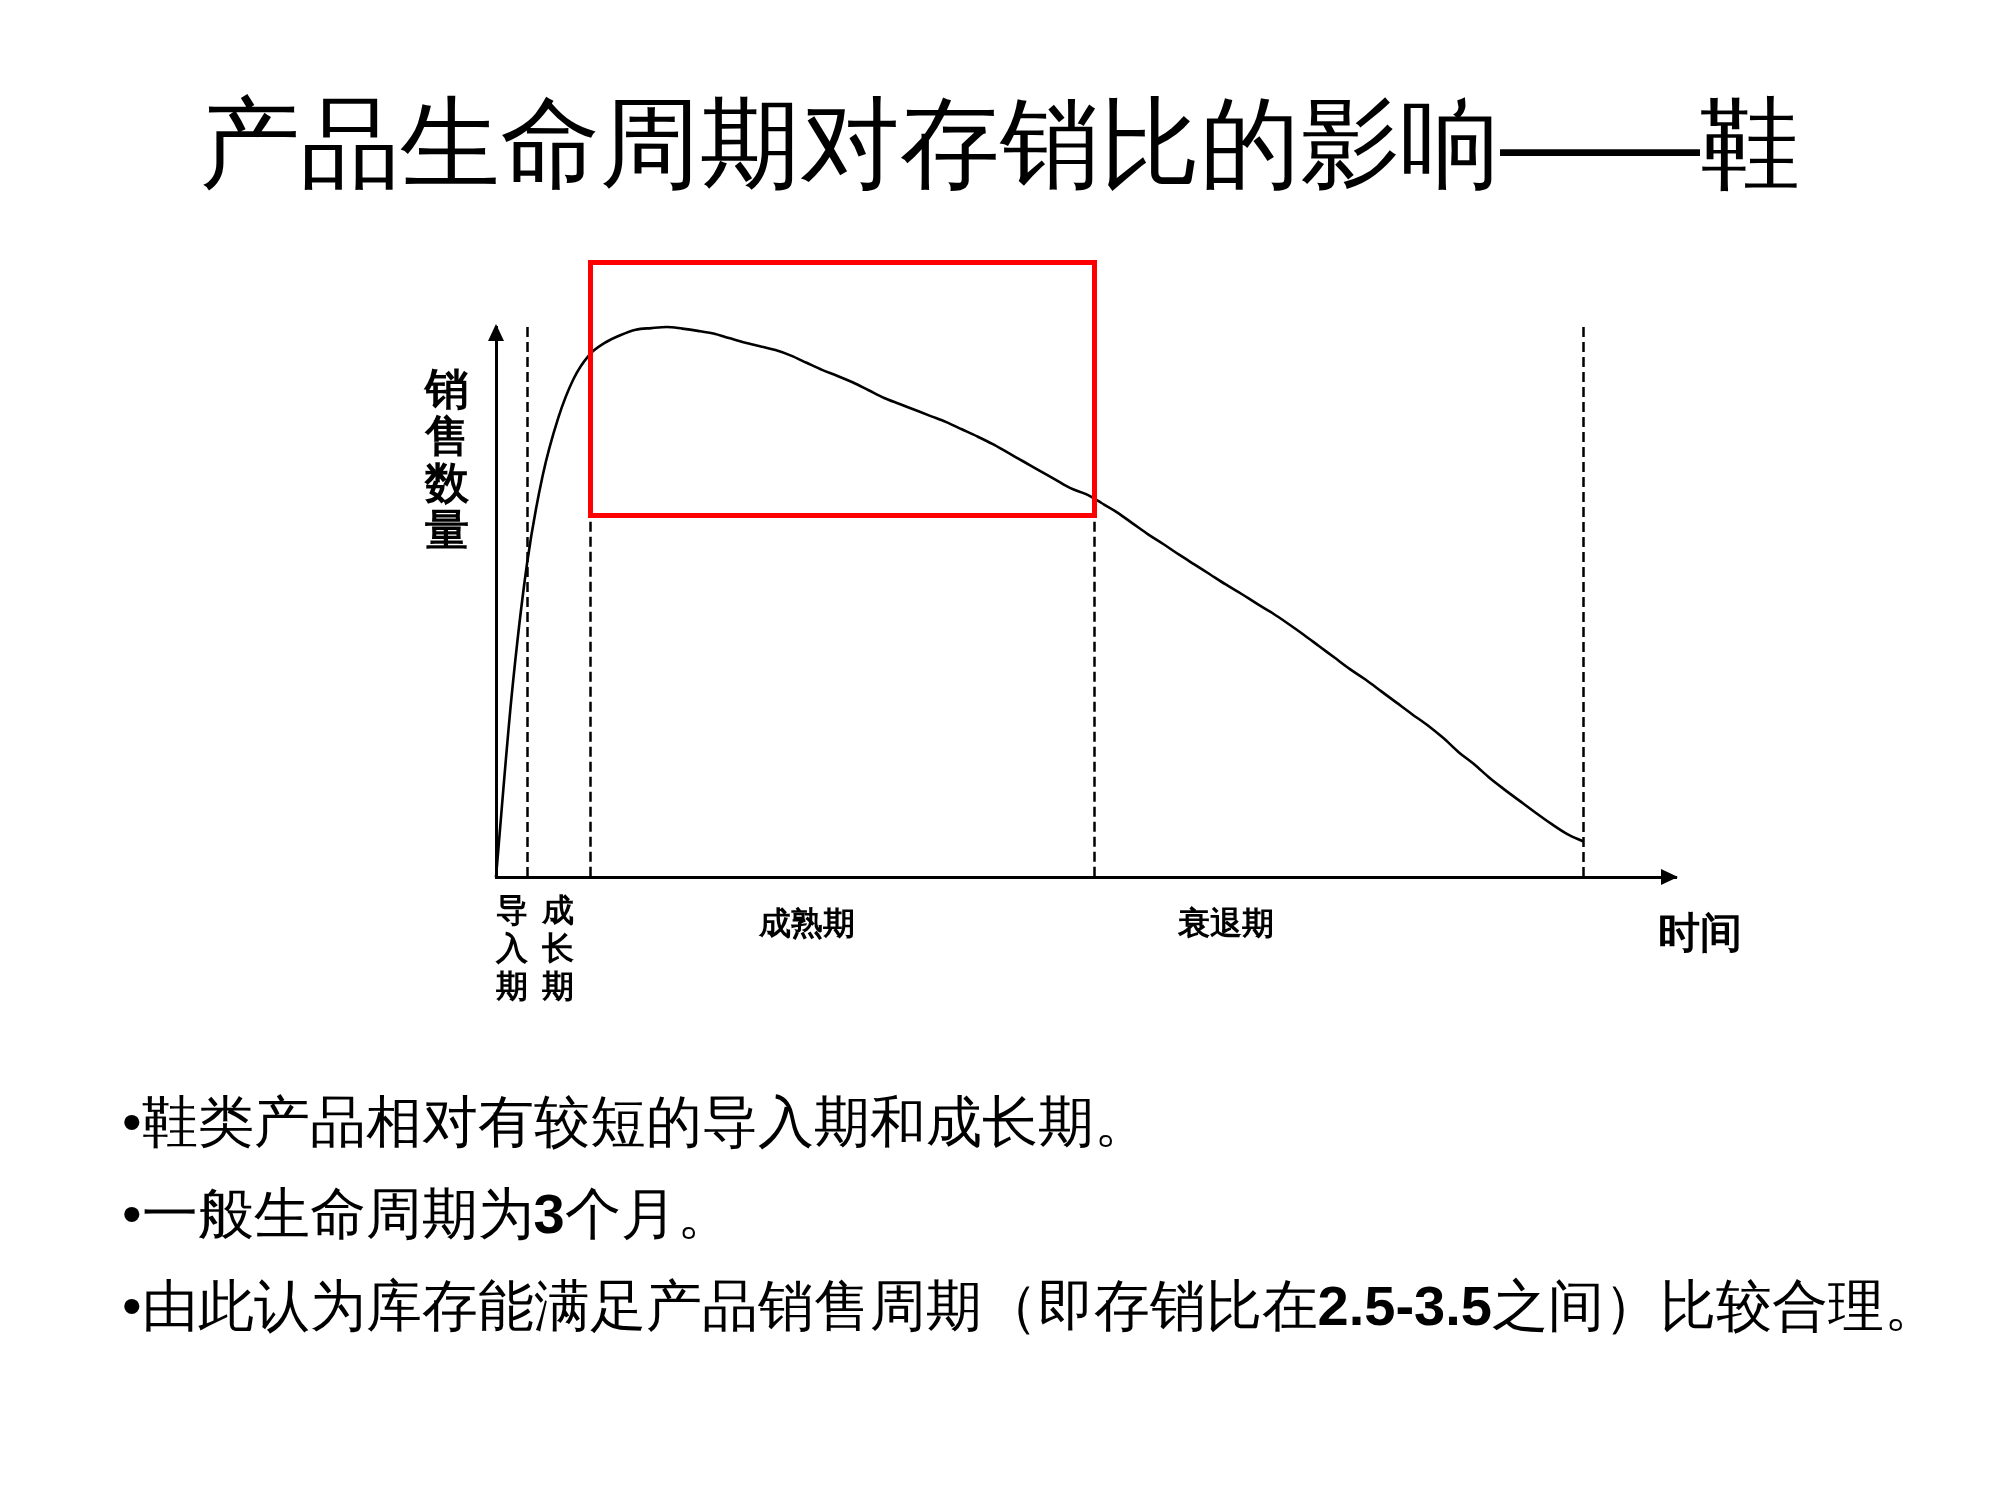 This screenshot has width=2000, height=1500. Describe the element at coordinates (806, 923) in the screenshot. I see `x-tick-label: 成熟期` at that location.